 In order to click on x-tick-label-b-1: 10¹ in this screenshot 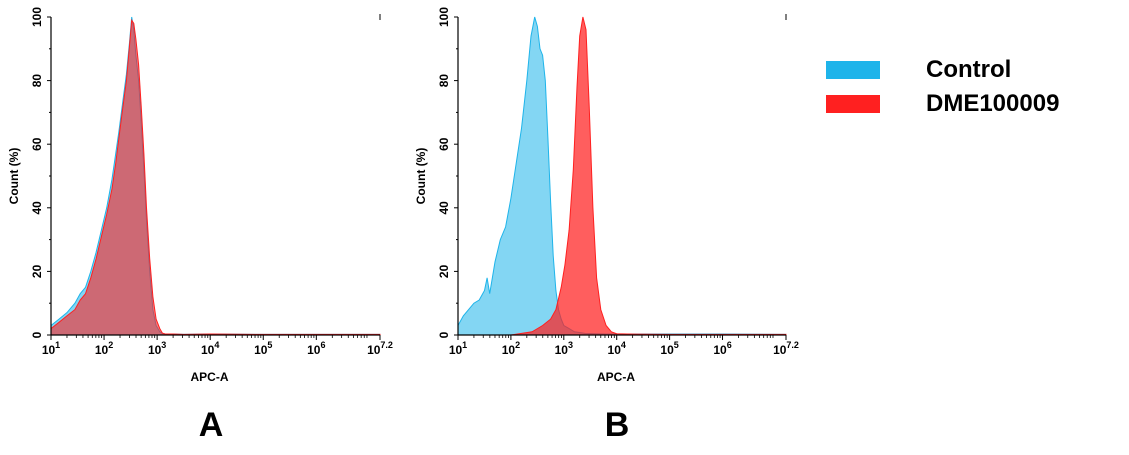, I will do `click(458, 348)`.